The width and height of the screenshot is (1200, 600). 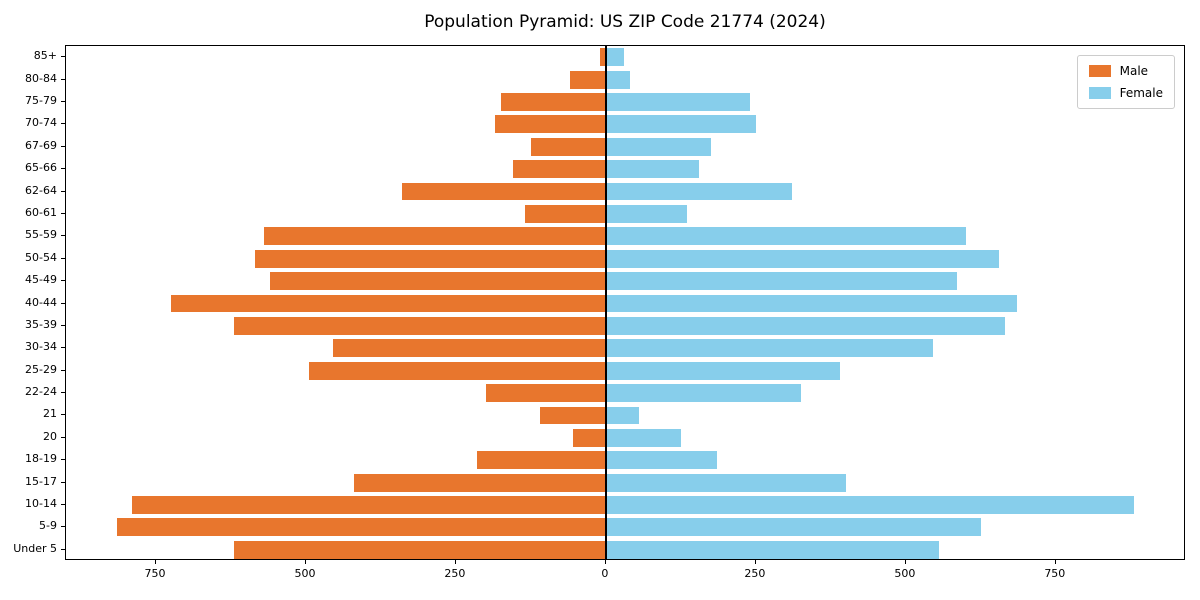 I want to click on zero-axis-line, so click(x=606, y=302).